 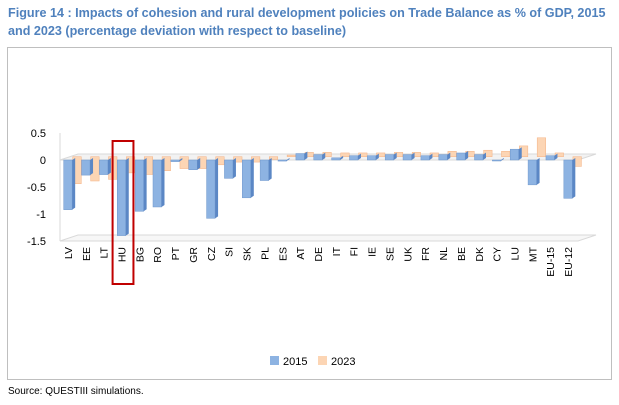 I want to click on x-category-label: BE, so click(x=462, y=254).